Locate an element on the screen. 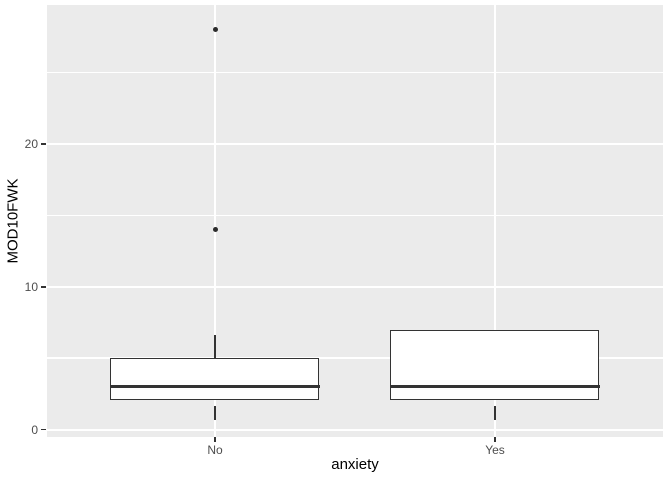  y-axis-title: MOD10FWK is located at coordinates (13, 221).